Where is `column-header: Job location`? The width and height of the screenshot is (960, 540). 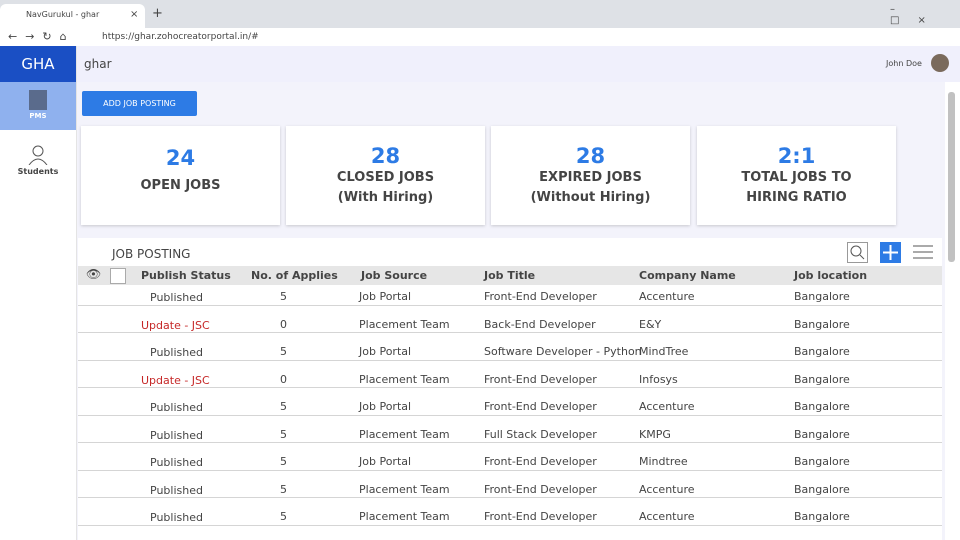
column-header: Job location is located at coordinates (831, 275).